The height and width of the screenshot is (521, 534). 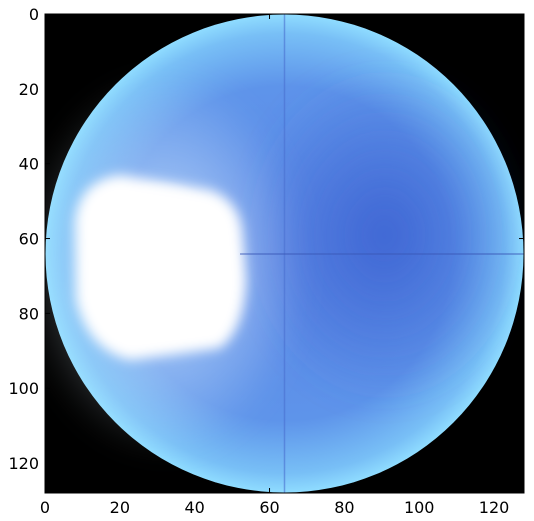 I want to click on y-tick-label: 20, so click(x=29, y=89).